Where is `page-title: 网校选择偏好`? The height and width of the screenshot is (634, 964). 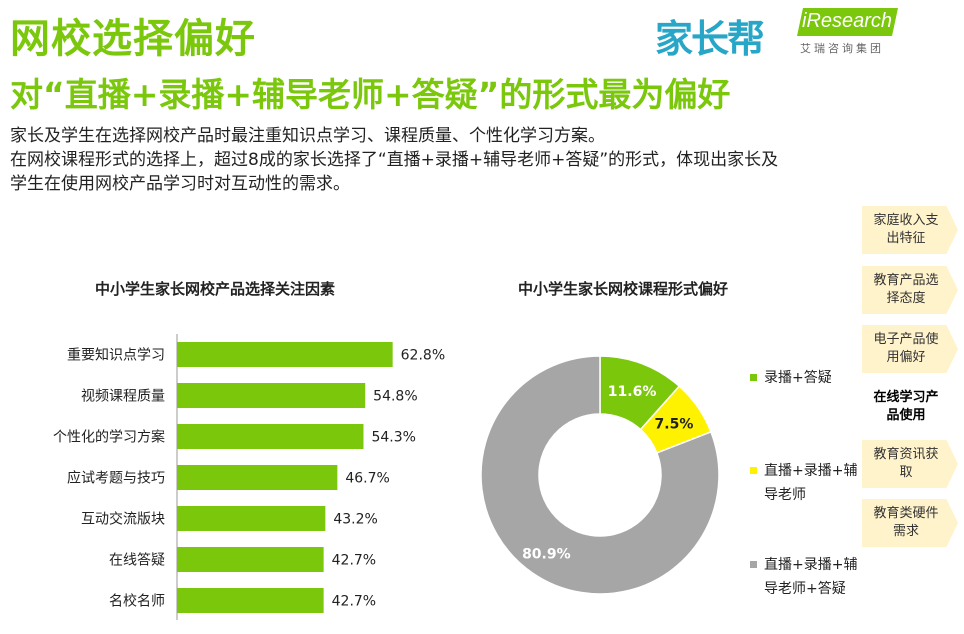 page-title: 网校选择偏好 is located at coordinates (133, 39).